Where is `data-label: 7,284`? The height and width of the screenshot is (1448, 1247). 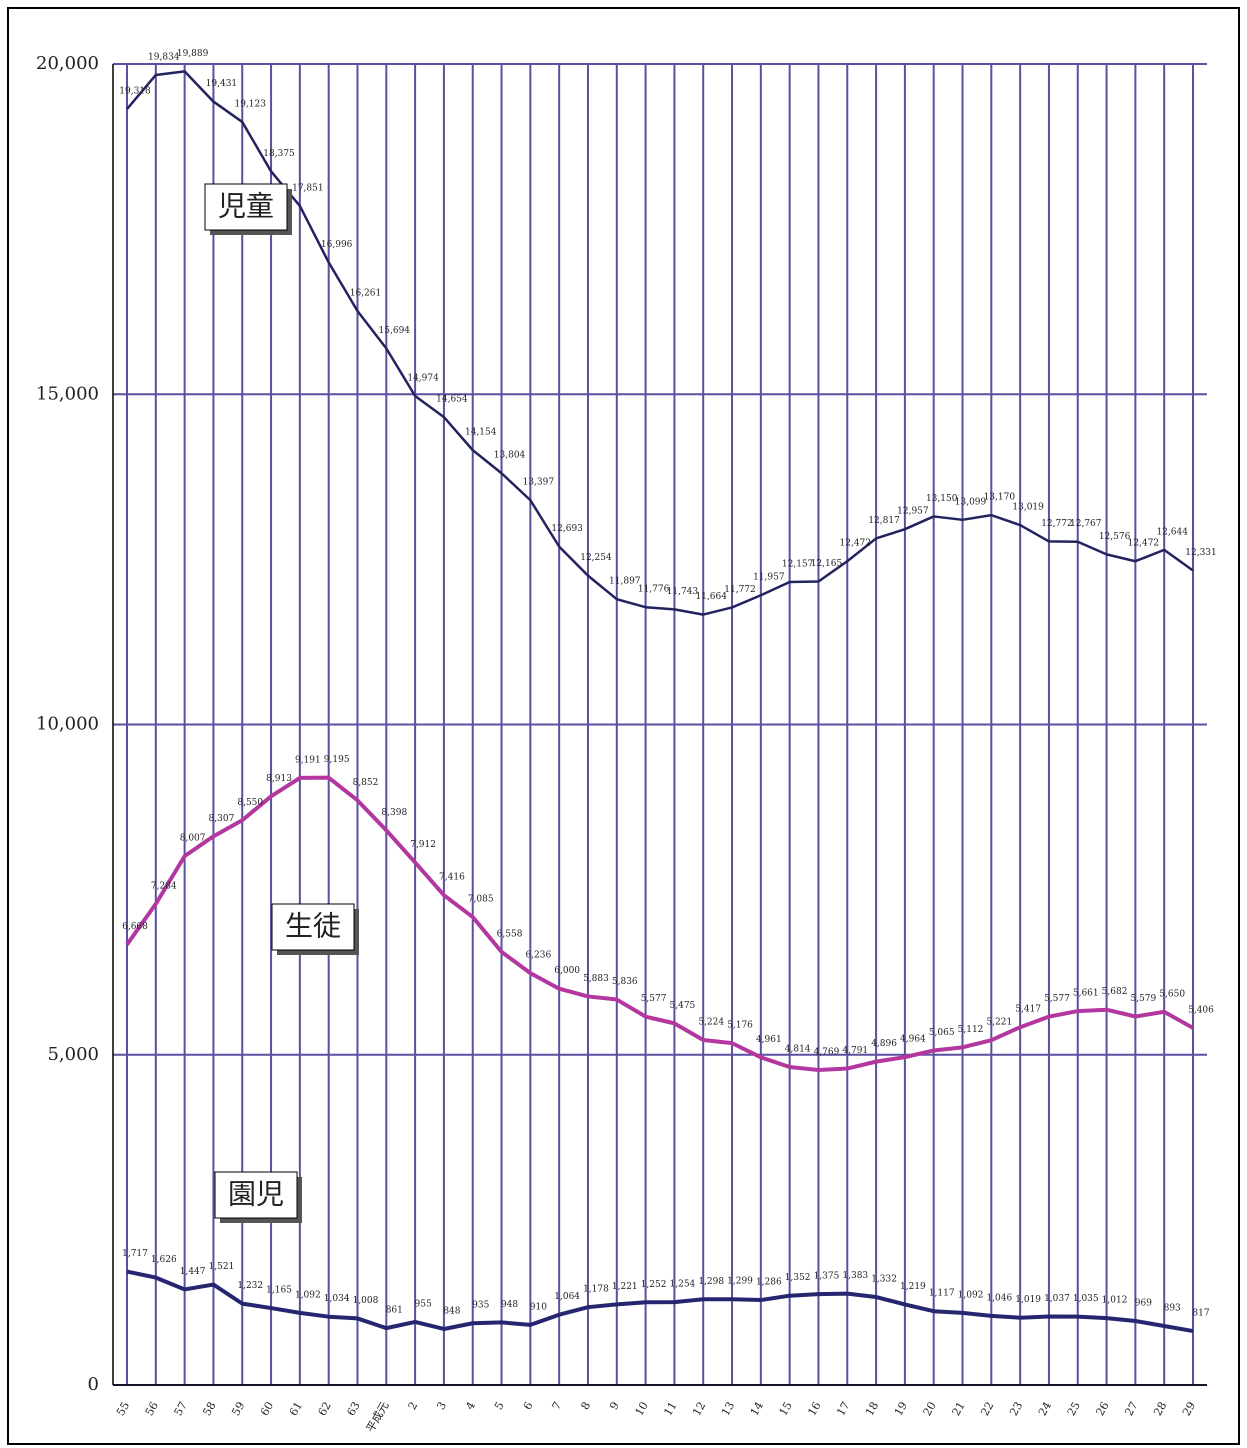 data-label: 7,284 is located at coordinates (164, 886).